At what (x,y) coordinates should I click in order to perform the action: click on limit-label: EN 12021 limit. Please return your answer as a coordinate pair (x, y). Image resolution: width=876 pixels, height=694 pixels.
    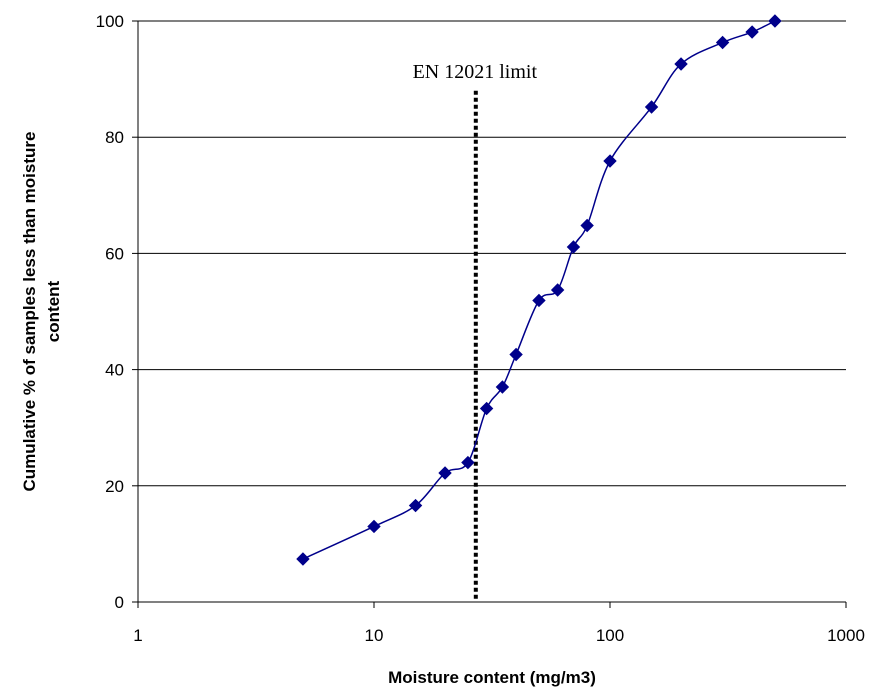
    Looking at the image, I should click on (475, 72).